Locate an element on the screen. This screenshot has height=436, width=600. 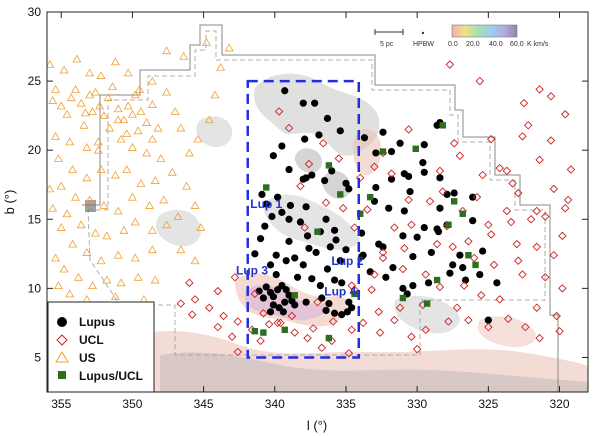
x-tick-label: 350 is located at coordinates (132, 404).